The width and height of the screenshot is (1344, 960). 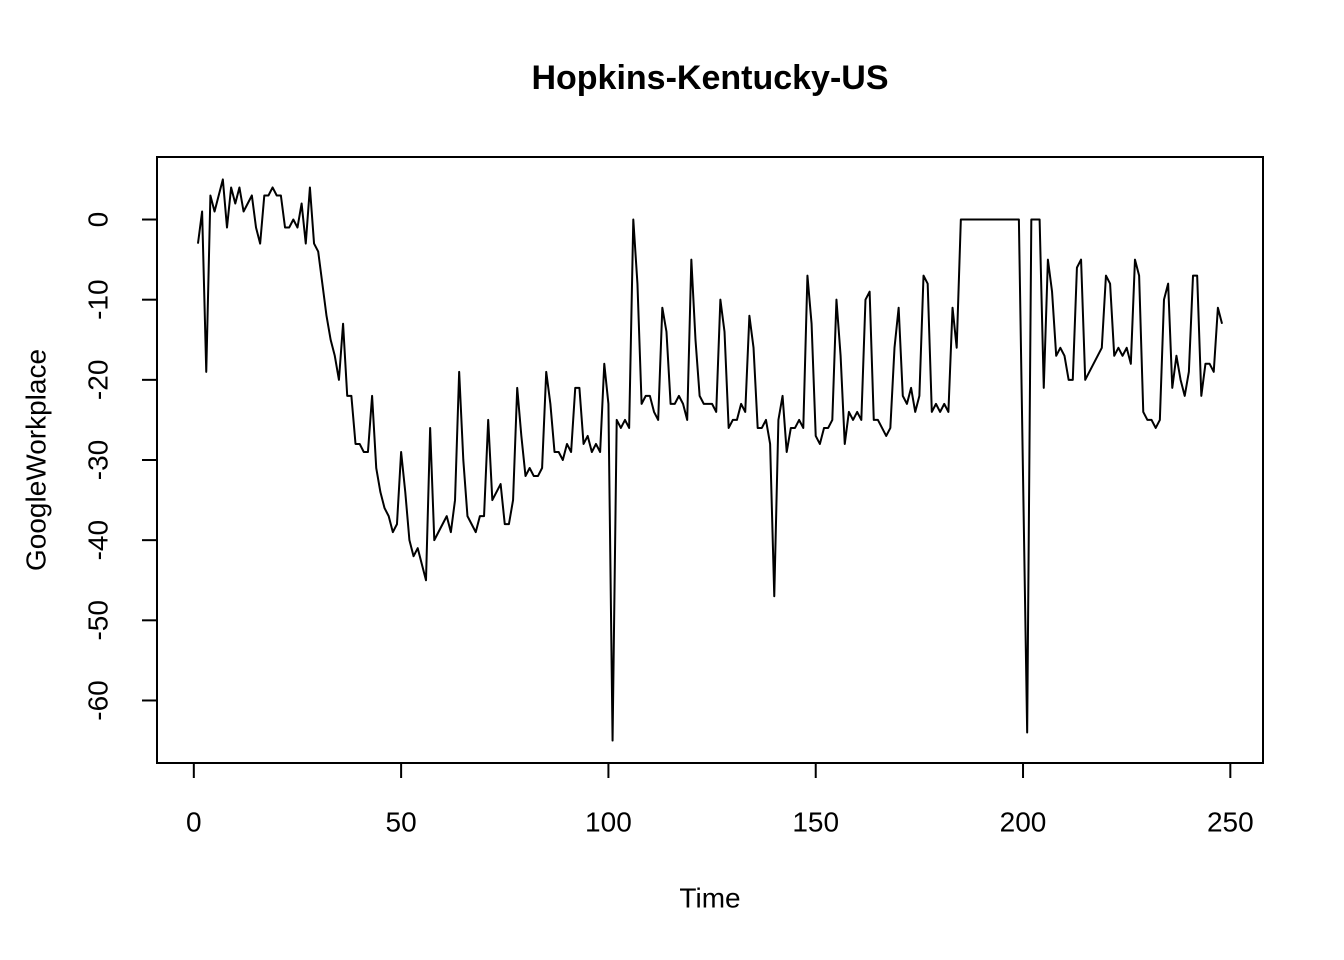 I want to click on chart-title: Hopkins-Kentucky-US, so click(x=709, y=78).